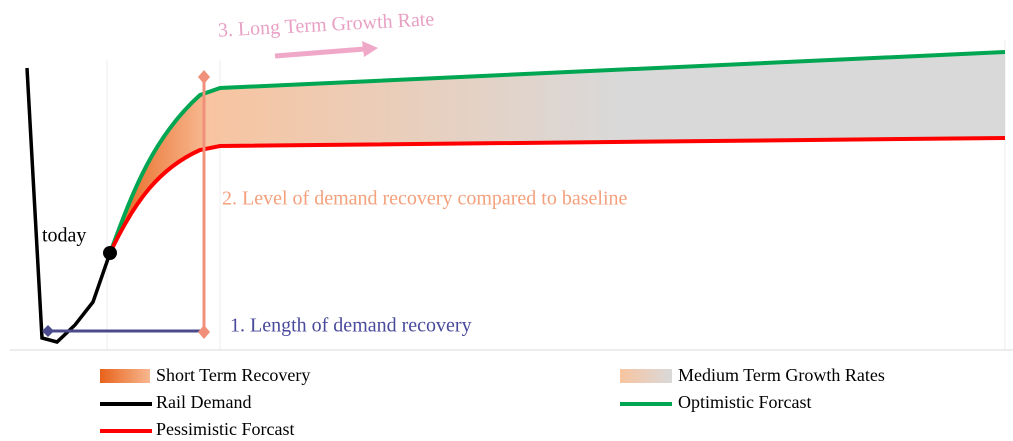 The height and width of the screenshot is (441, 1013). I want to click on short-band, so click(157, 173).